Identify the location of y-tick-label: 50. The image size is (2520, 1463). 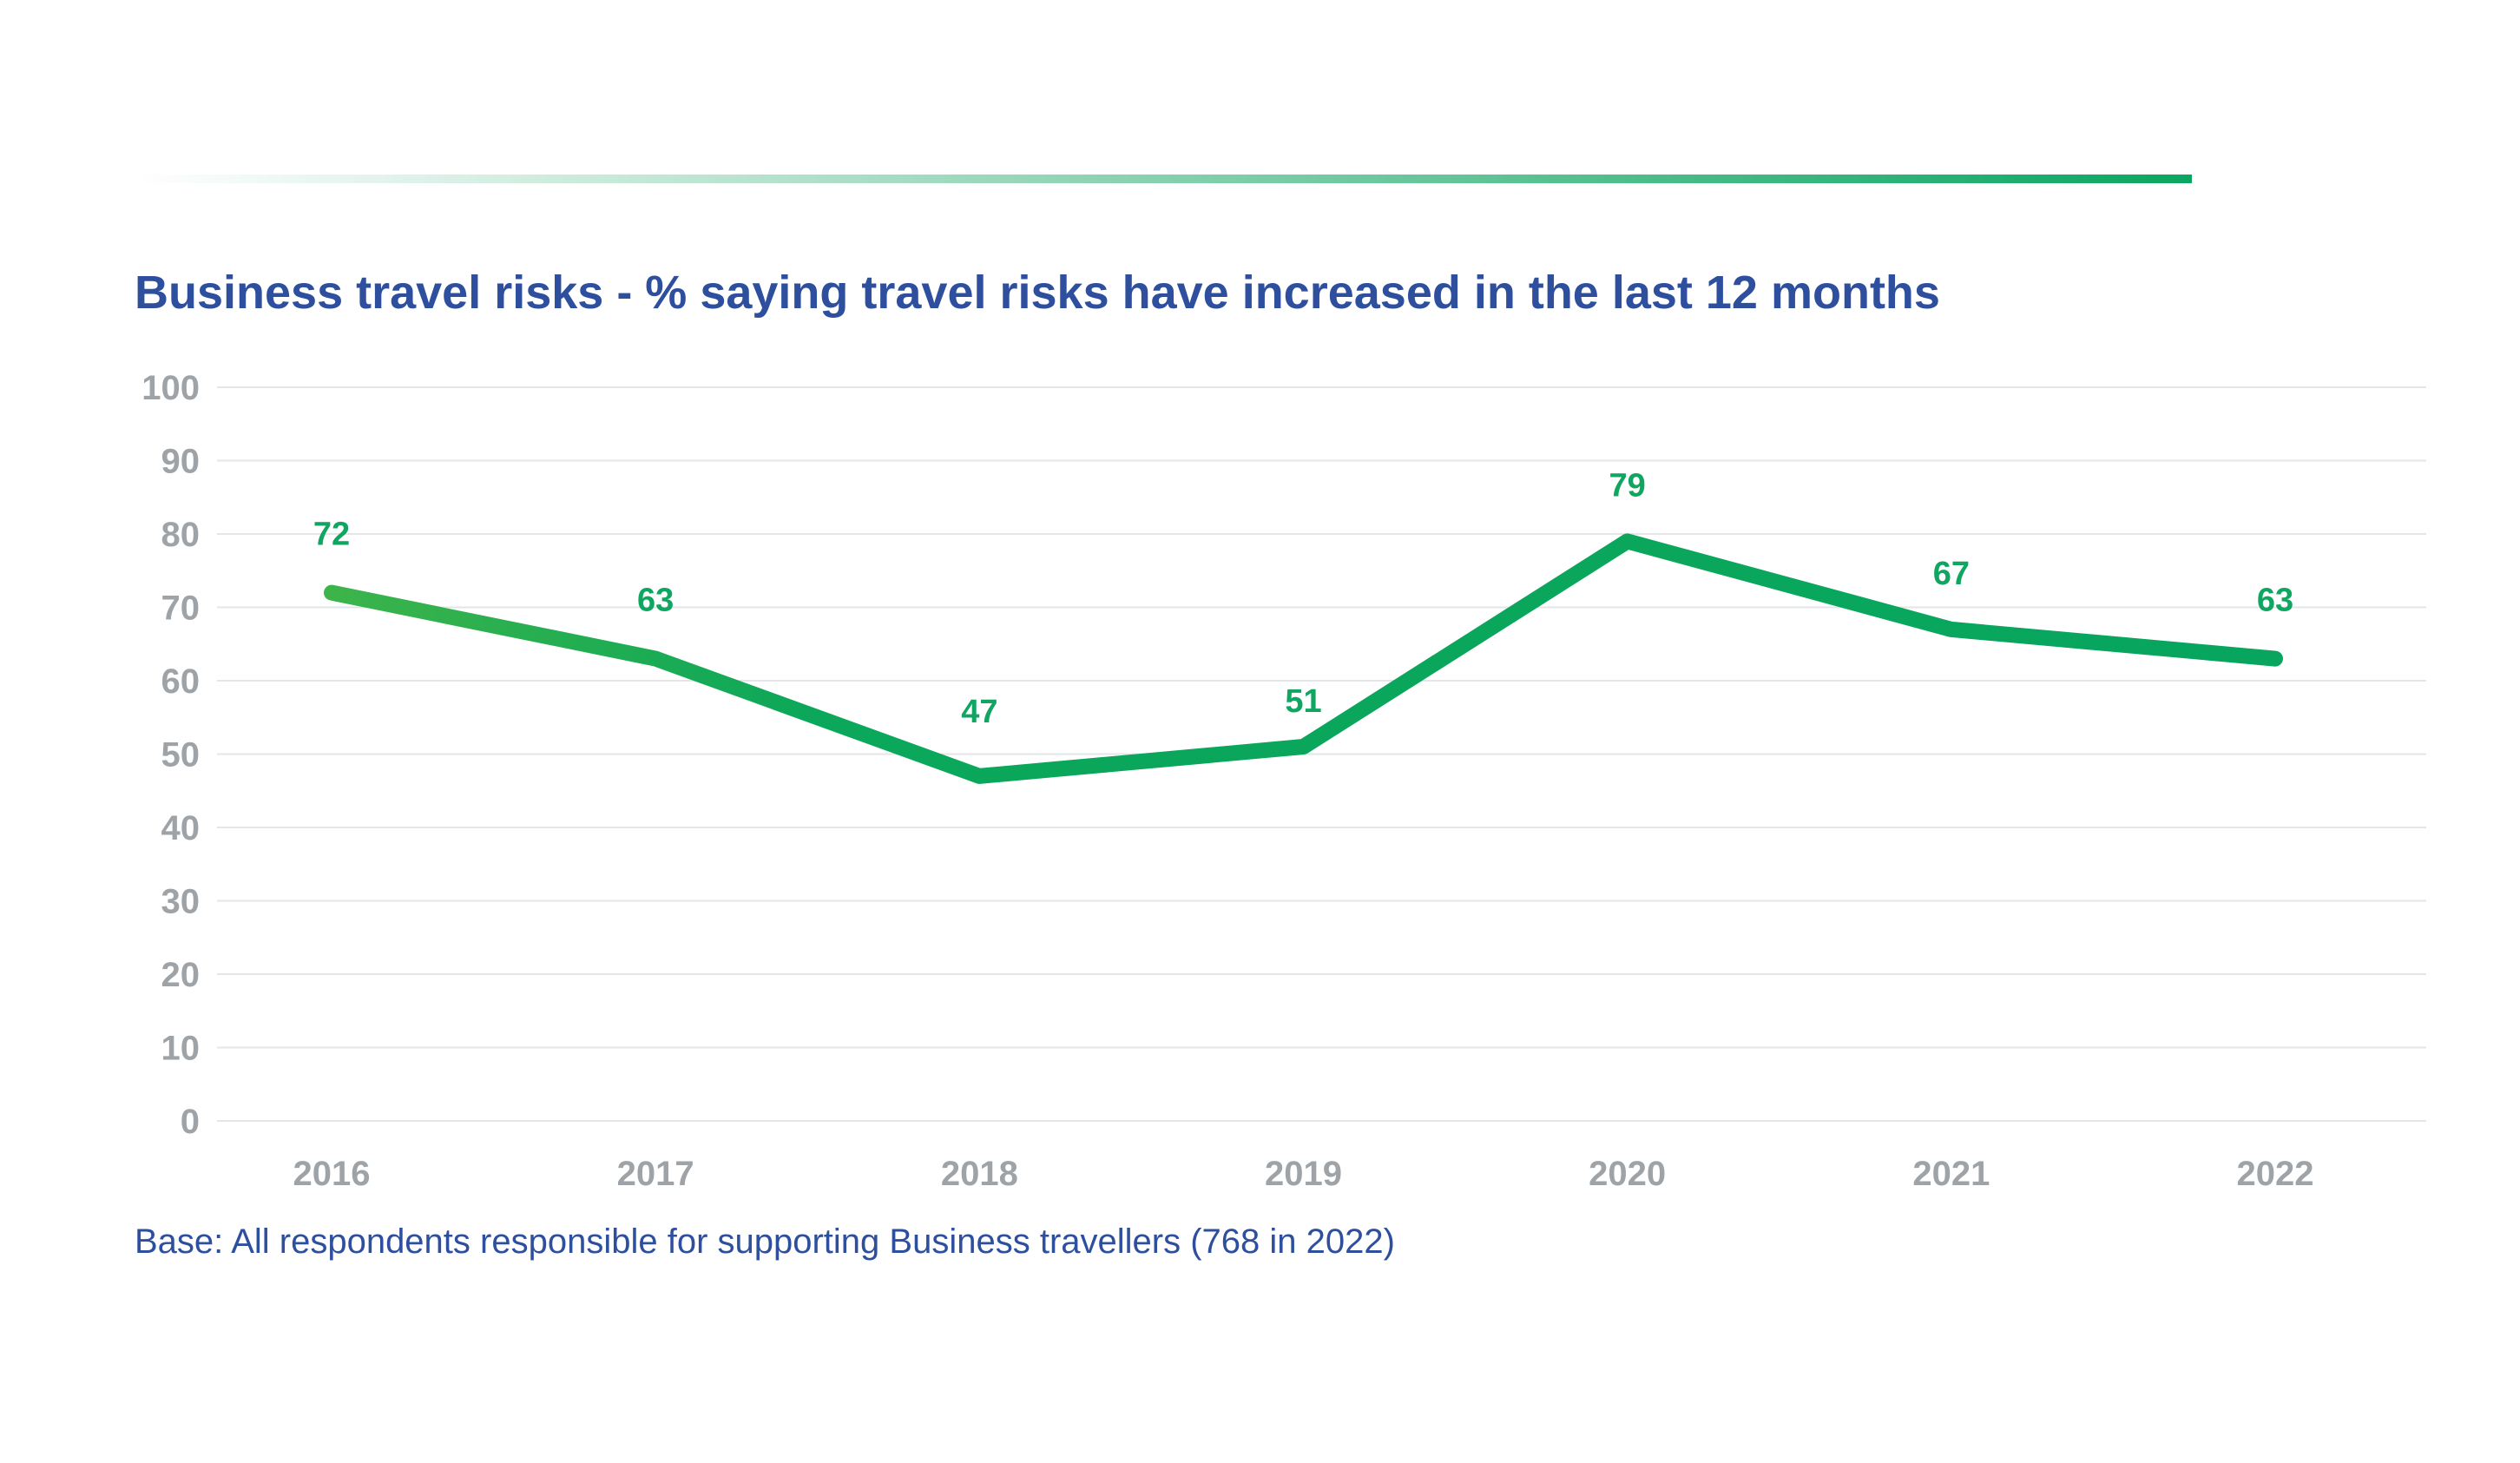
(181, 755).